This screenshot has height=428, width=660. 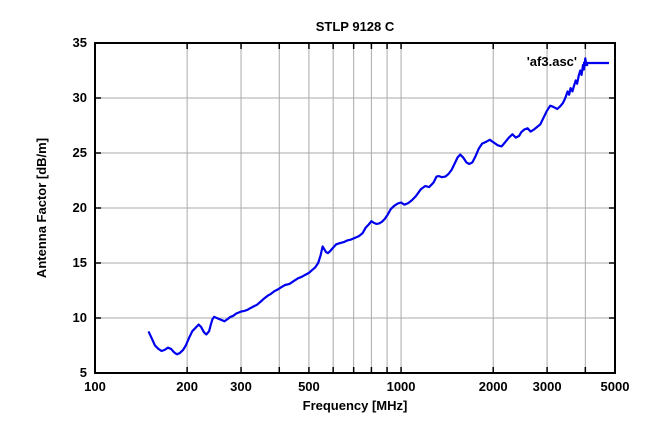 What do you see at coordinates (615, 386) in the screenshot?
I see `x-tick-label: 5000` at bounding box center [615, 386].